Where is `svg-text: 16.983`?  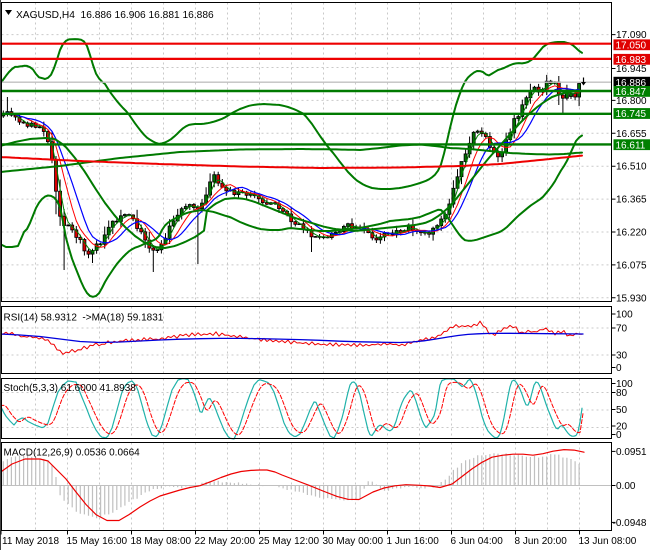 svg-text: 16.983 is located at coordinates (631, 60).